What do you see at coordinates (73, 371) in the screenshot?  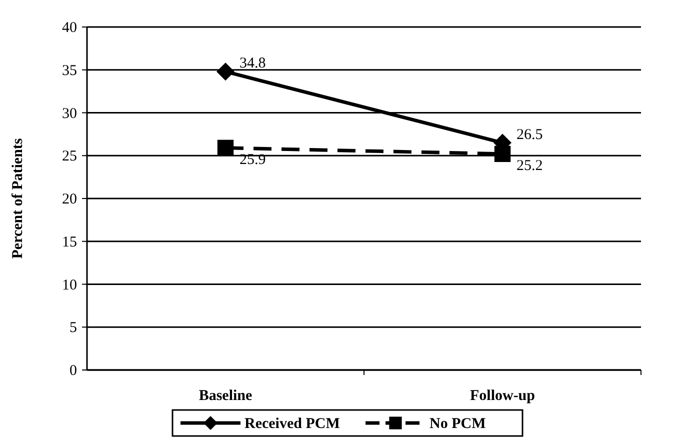 I see `y-tick-label: 0` at bounding box center [73, 371].